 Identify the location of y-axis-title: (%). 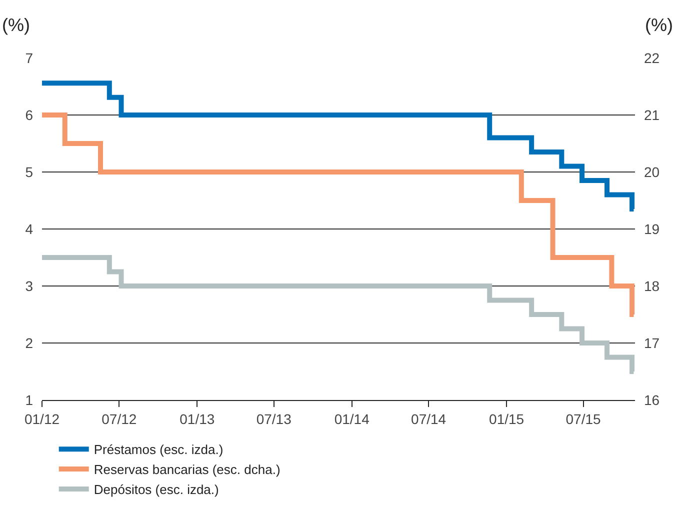
(16, 25).